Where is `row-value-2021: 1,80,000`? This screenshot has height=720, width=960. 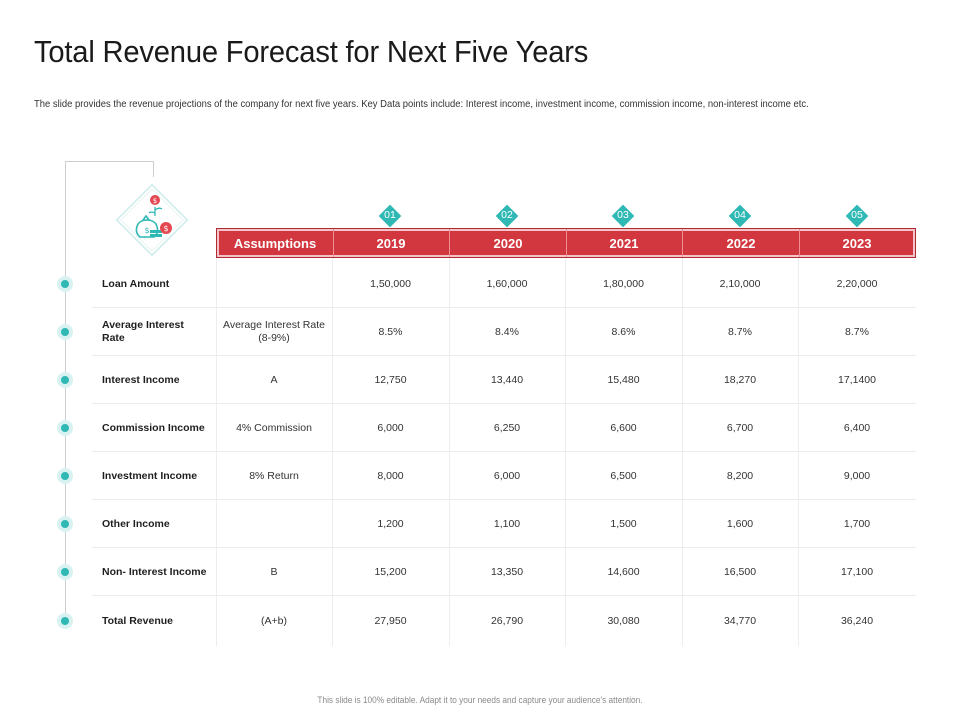 row-value-2021: 1,80,000 is located at coordinates (623, 283).